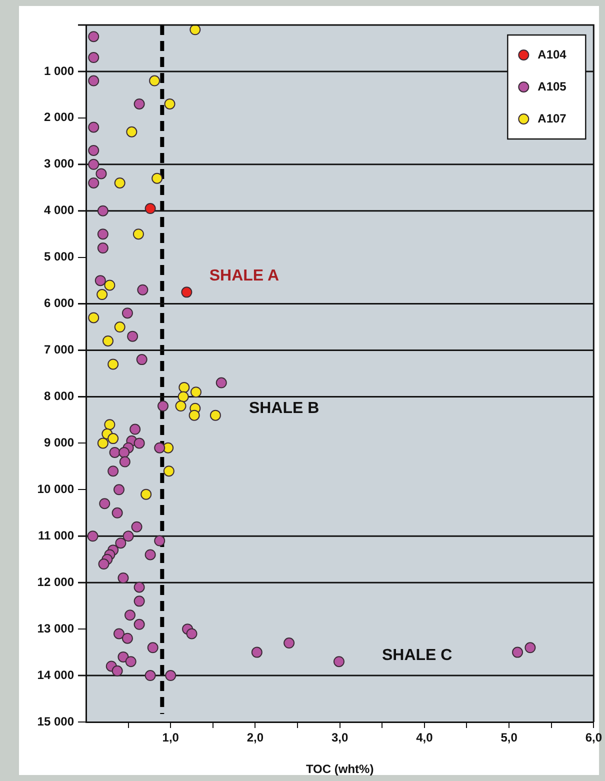 This screenshot has height=781, width=605. Describe the element at coordinates (59, 210) in the screenshot. I see `y-tick-label: 4 000` at that location.